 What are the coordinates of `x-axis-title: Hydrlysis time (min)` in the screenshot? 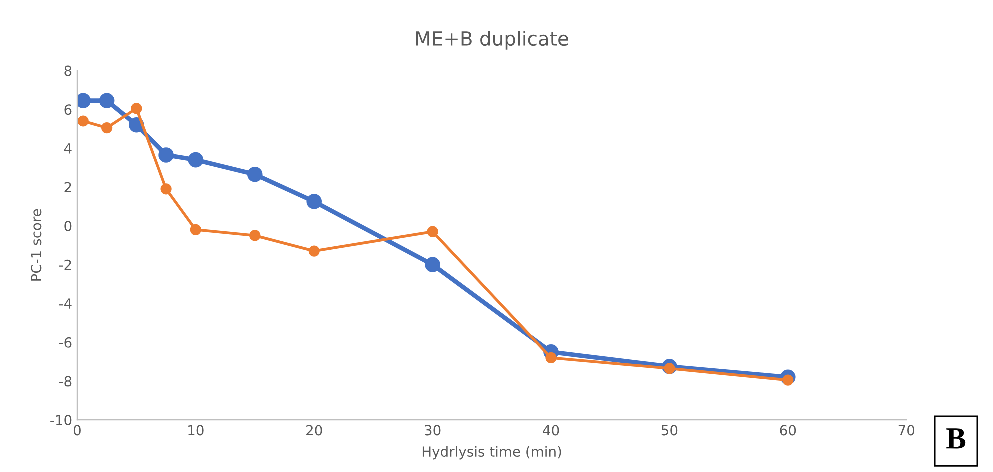 It's located at (492, 453).